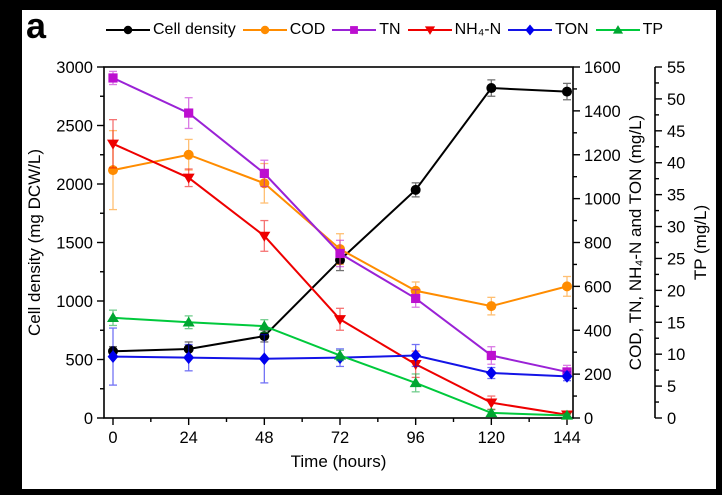  Describe the element at coordinates (598, 375) in the screenshot. I see `right-axis-tick-label: 200` at that location.